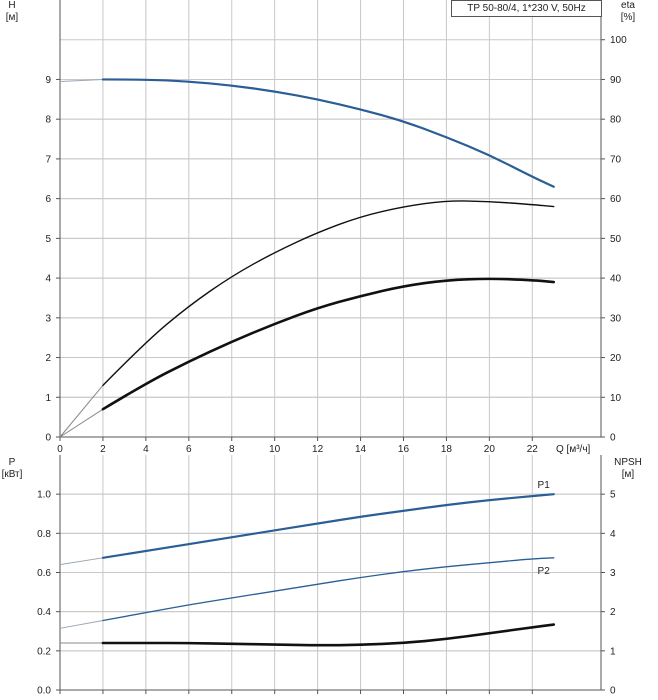 This screenshot has height=700, width=658. I want to click on y-left-axis-unit: [кВт], so click(12, 474).